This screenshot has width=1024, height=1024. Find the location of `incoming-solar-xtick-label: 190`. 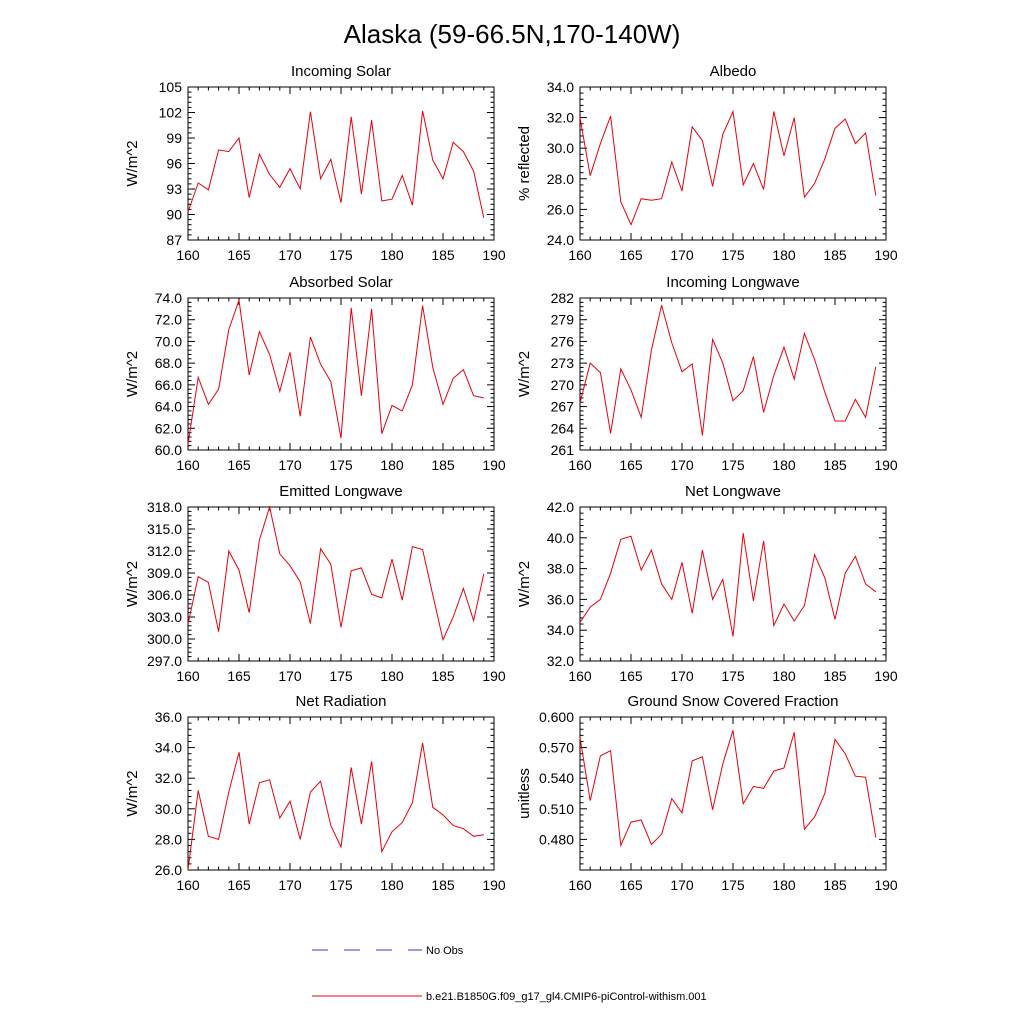

incoming-solar-xtick-label: 190 is located at coordinates (494, 255).